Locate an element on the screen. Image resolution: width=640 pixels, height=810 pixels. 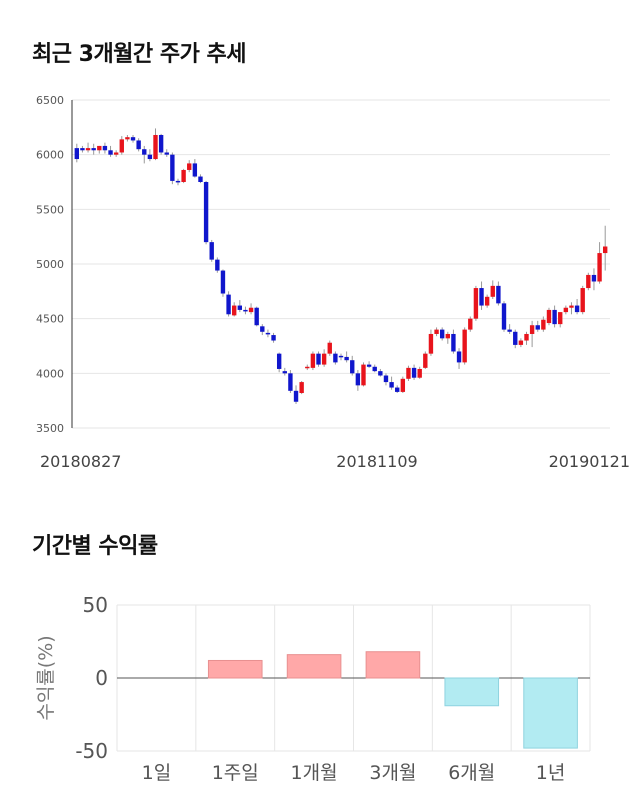
price-x-axis: 20180827 20181109 20190121 is located at coordinates (335, 461).